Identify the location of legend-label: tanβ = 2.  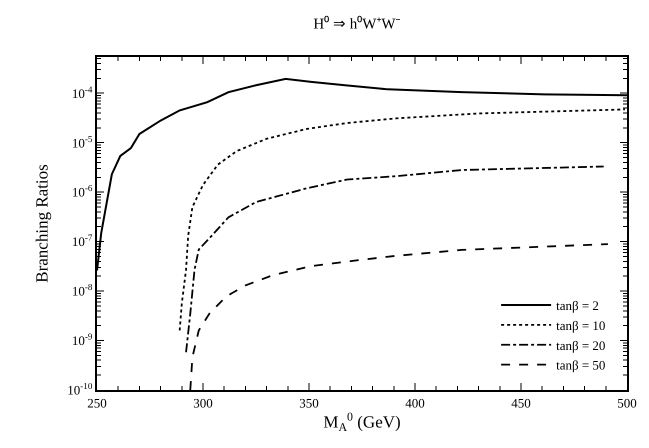
(577, 306).